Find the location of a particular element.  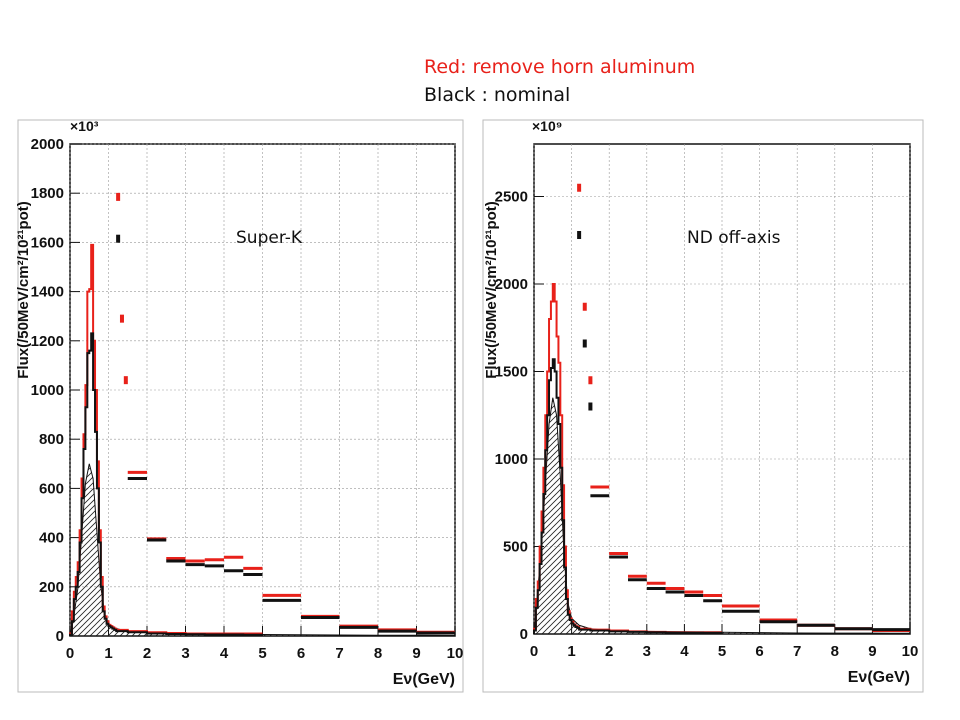

y-tick-label: 1600 is located at coordinates (47, 242).